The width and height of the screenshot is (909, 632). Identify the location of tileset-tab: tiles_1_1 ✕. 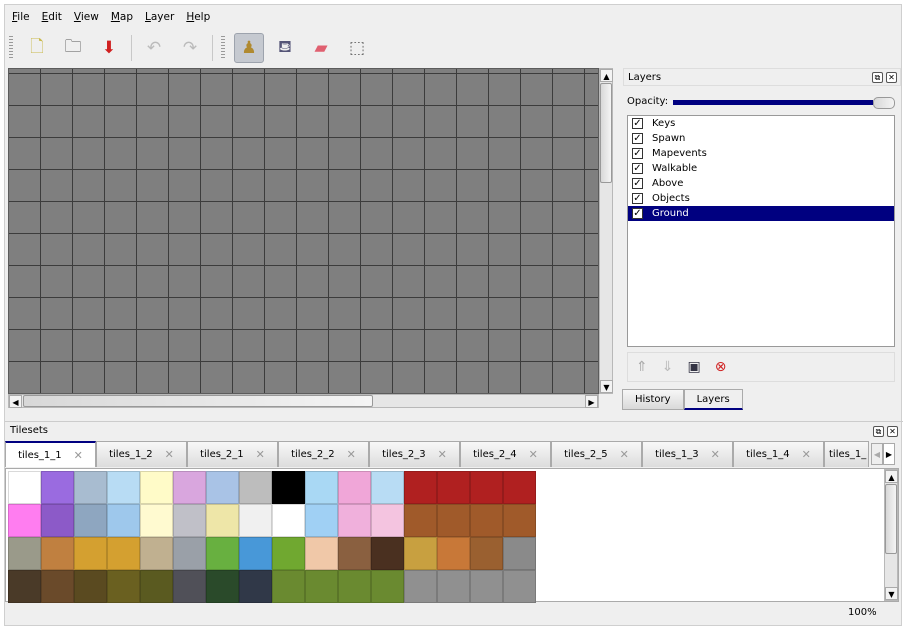
(50, 454).